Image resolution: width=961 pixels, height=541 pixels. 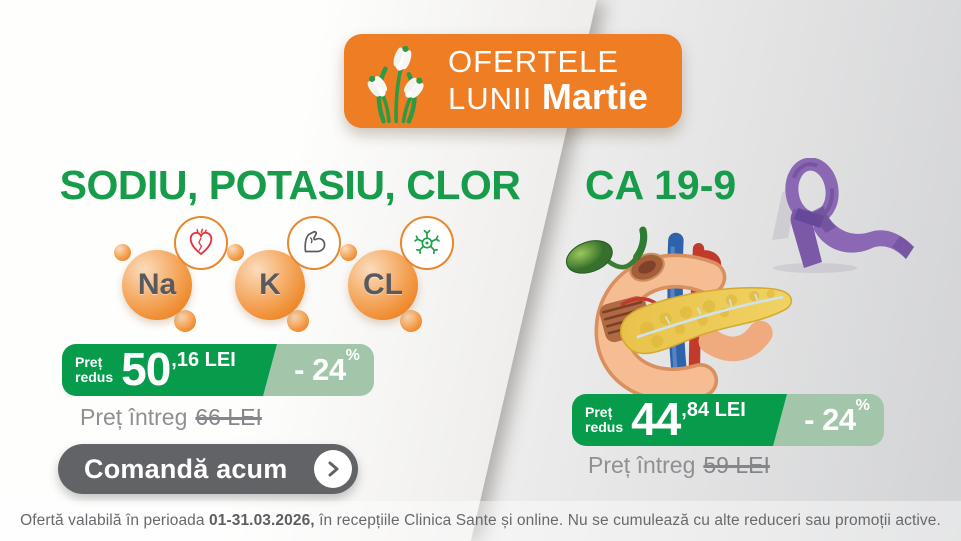 I want to click on price-value: 50, so click(x=146, y=369).